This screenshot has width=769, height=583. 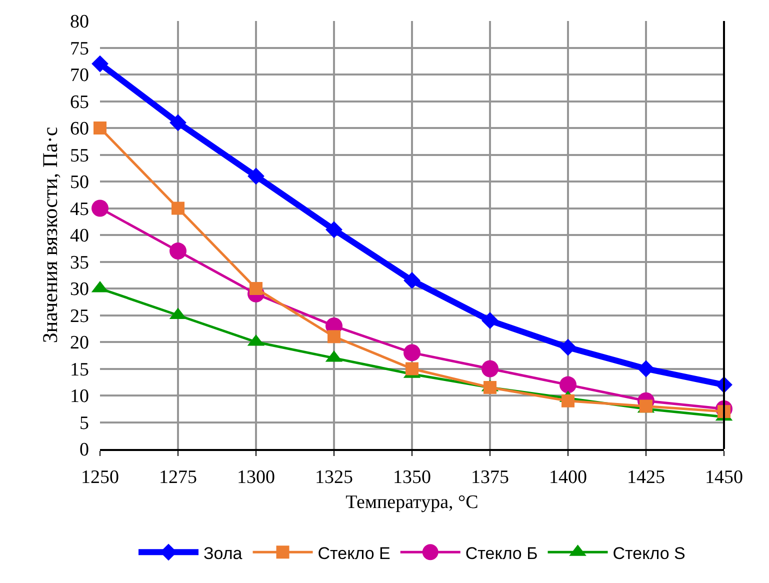 I want to click on y-tick-label: 25, so click(x=79, y=316).